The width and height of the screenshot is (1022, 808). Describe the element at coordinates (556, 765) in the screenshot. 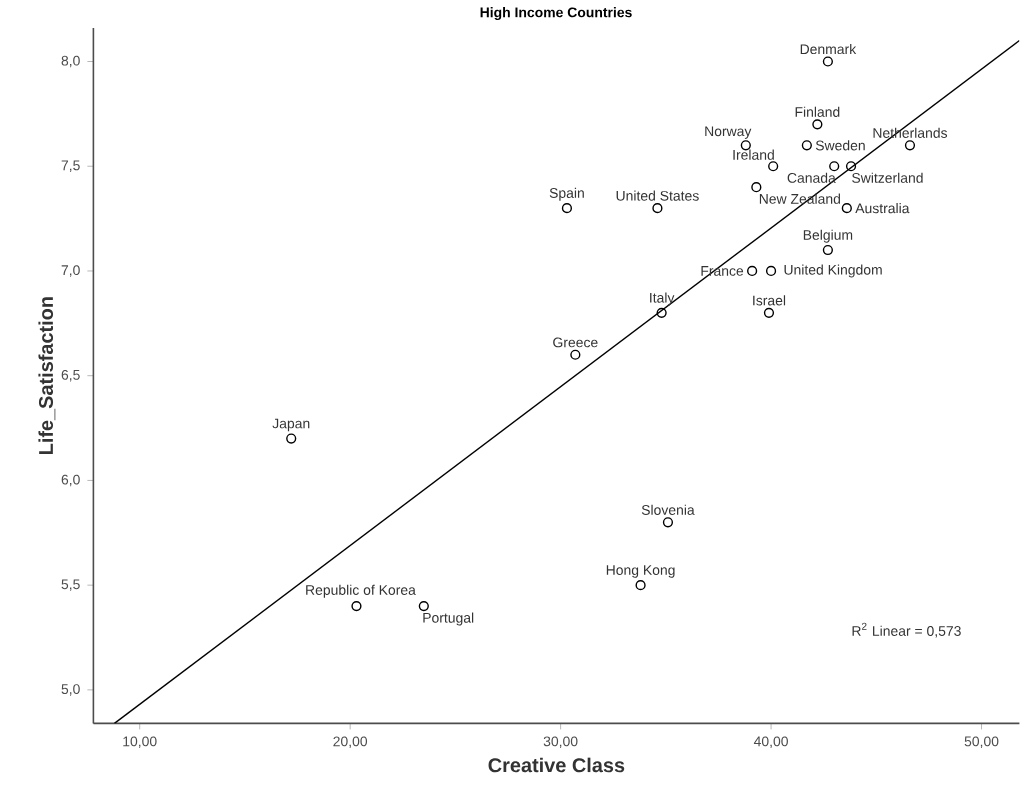

I see `x-axis-title: Creative Class` at that location.